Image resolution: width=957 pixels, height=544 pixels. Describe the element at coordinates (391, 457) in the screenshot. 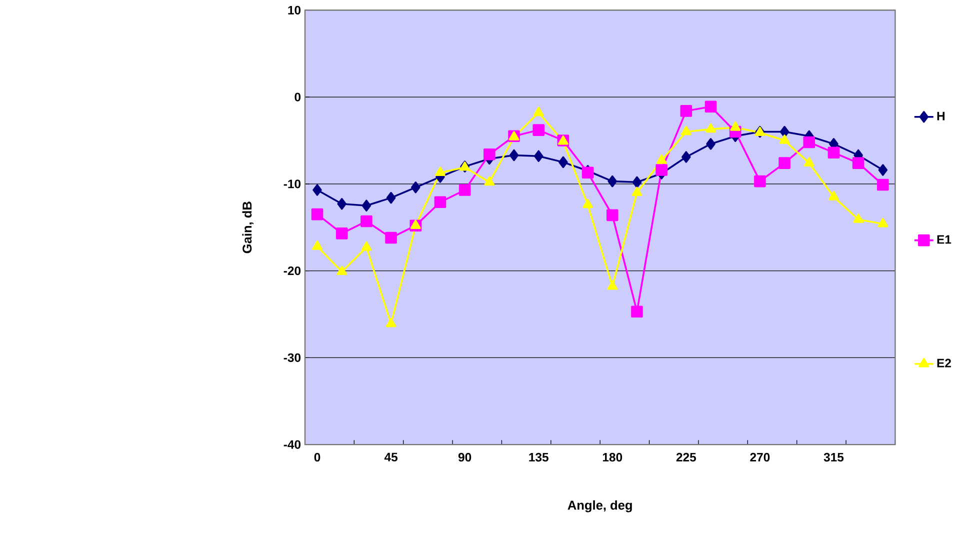

I see `x-tick-label: 45` at that location.